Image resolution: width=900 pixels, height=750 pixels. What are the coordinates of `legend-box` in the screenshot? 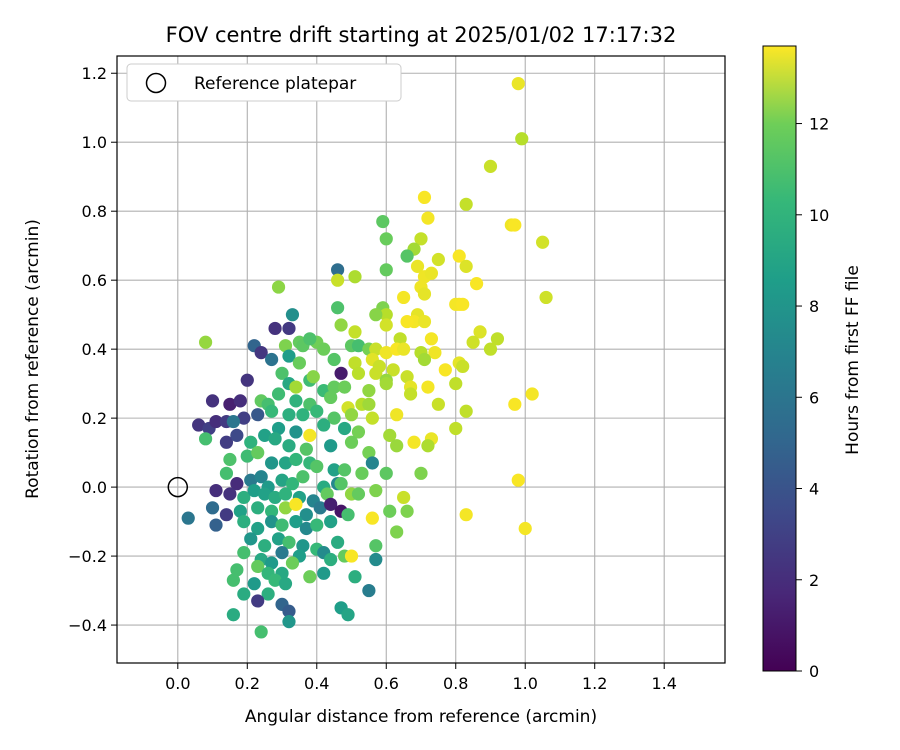 It's located at (264, 82).